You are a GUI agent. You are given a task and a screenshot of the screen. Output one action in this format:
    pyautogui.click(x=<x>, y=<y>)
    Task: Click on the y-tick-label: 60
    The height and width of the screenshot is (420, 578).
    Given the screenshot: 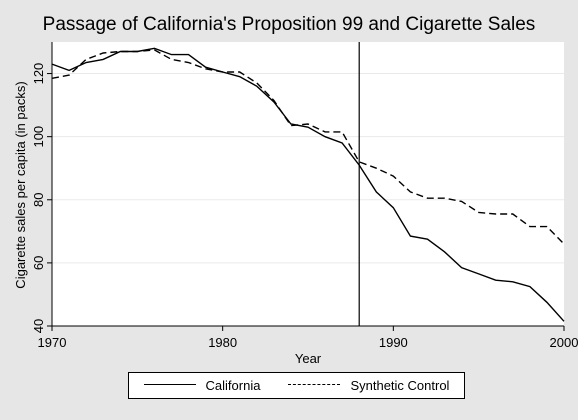 What is the action you would take?
    pyautogui.click(x=38, y=263)
    